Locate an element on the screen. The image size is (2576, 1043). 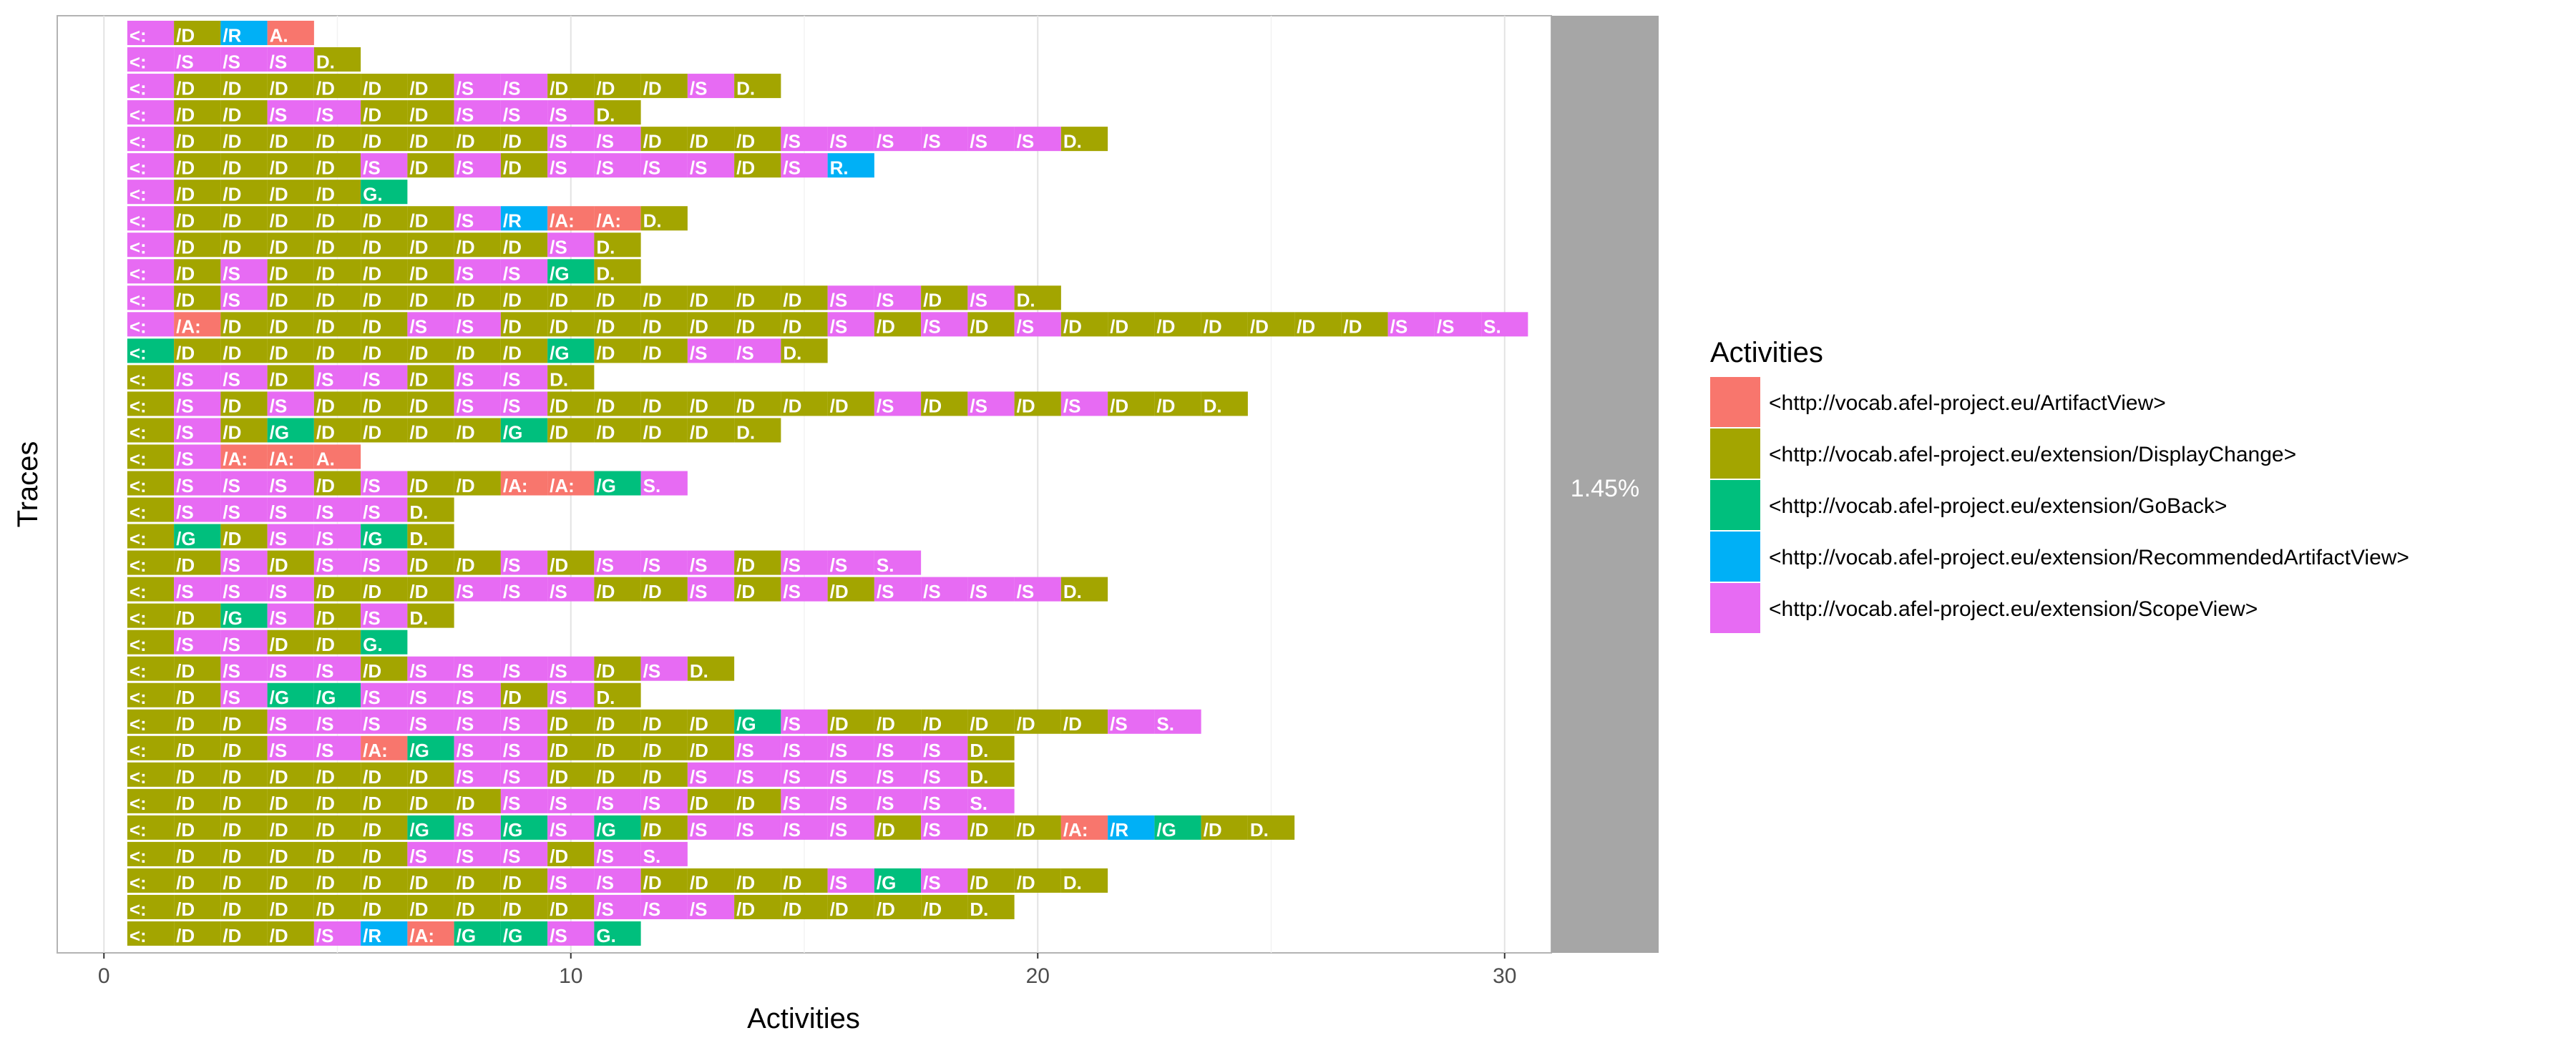
trace-cell-label: /A: is located at coordinates (282, 459).